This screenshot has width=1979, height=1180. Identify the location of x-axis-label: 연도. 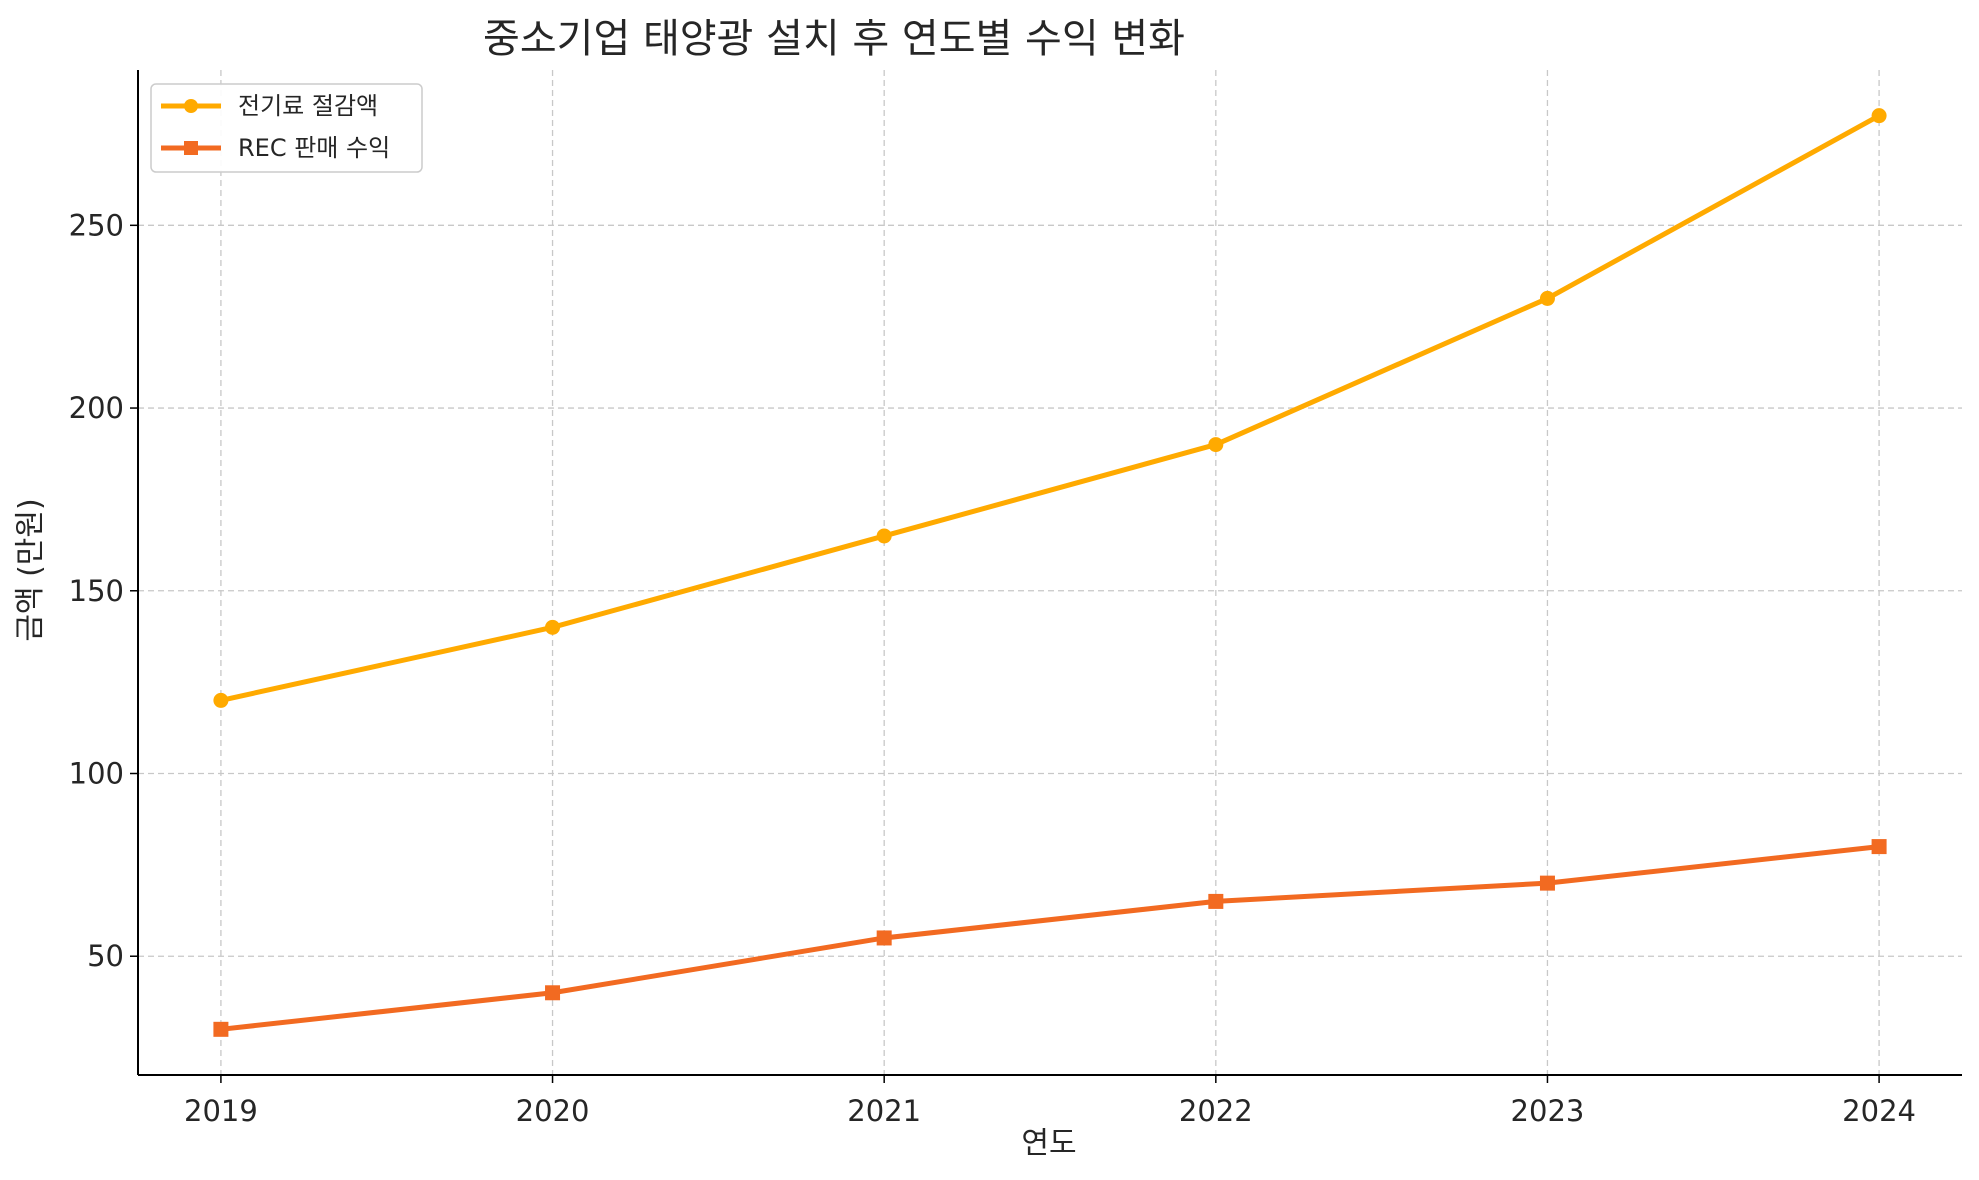
(1048, 1143).